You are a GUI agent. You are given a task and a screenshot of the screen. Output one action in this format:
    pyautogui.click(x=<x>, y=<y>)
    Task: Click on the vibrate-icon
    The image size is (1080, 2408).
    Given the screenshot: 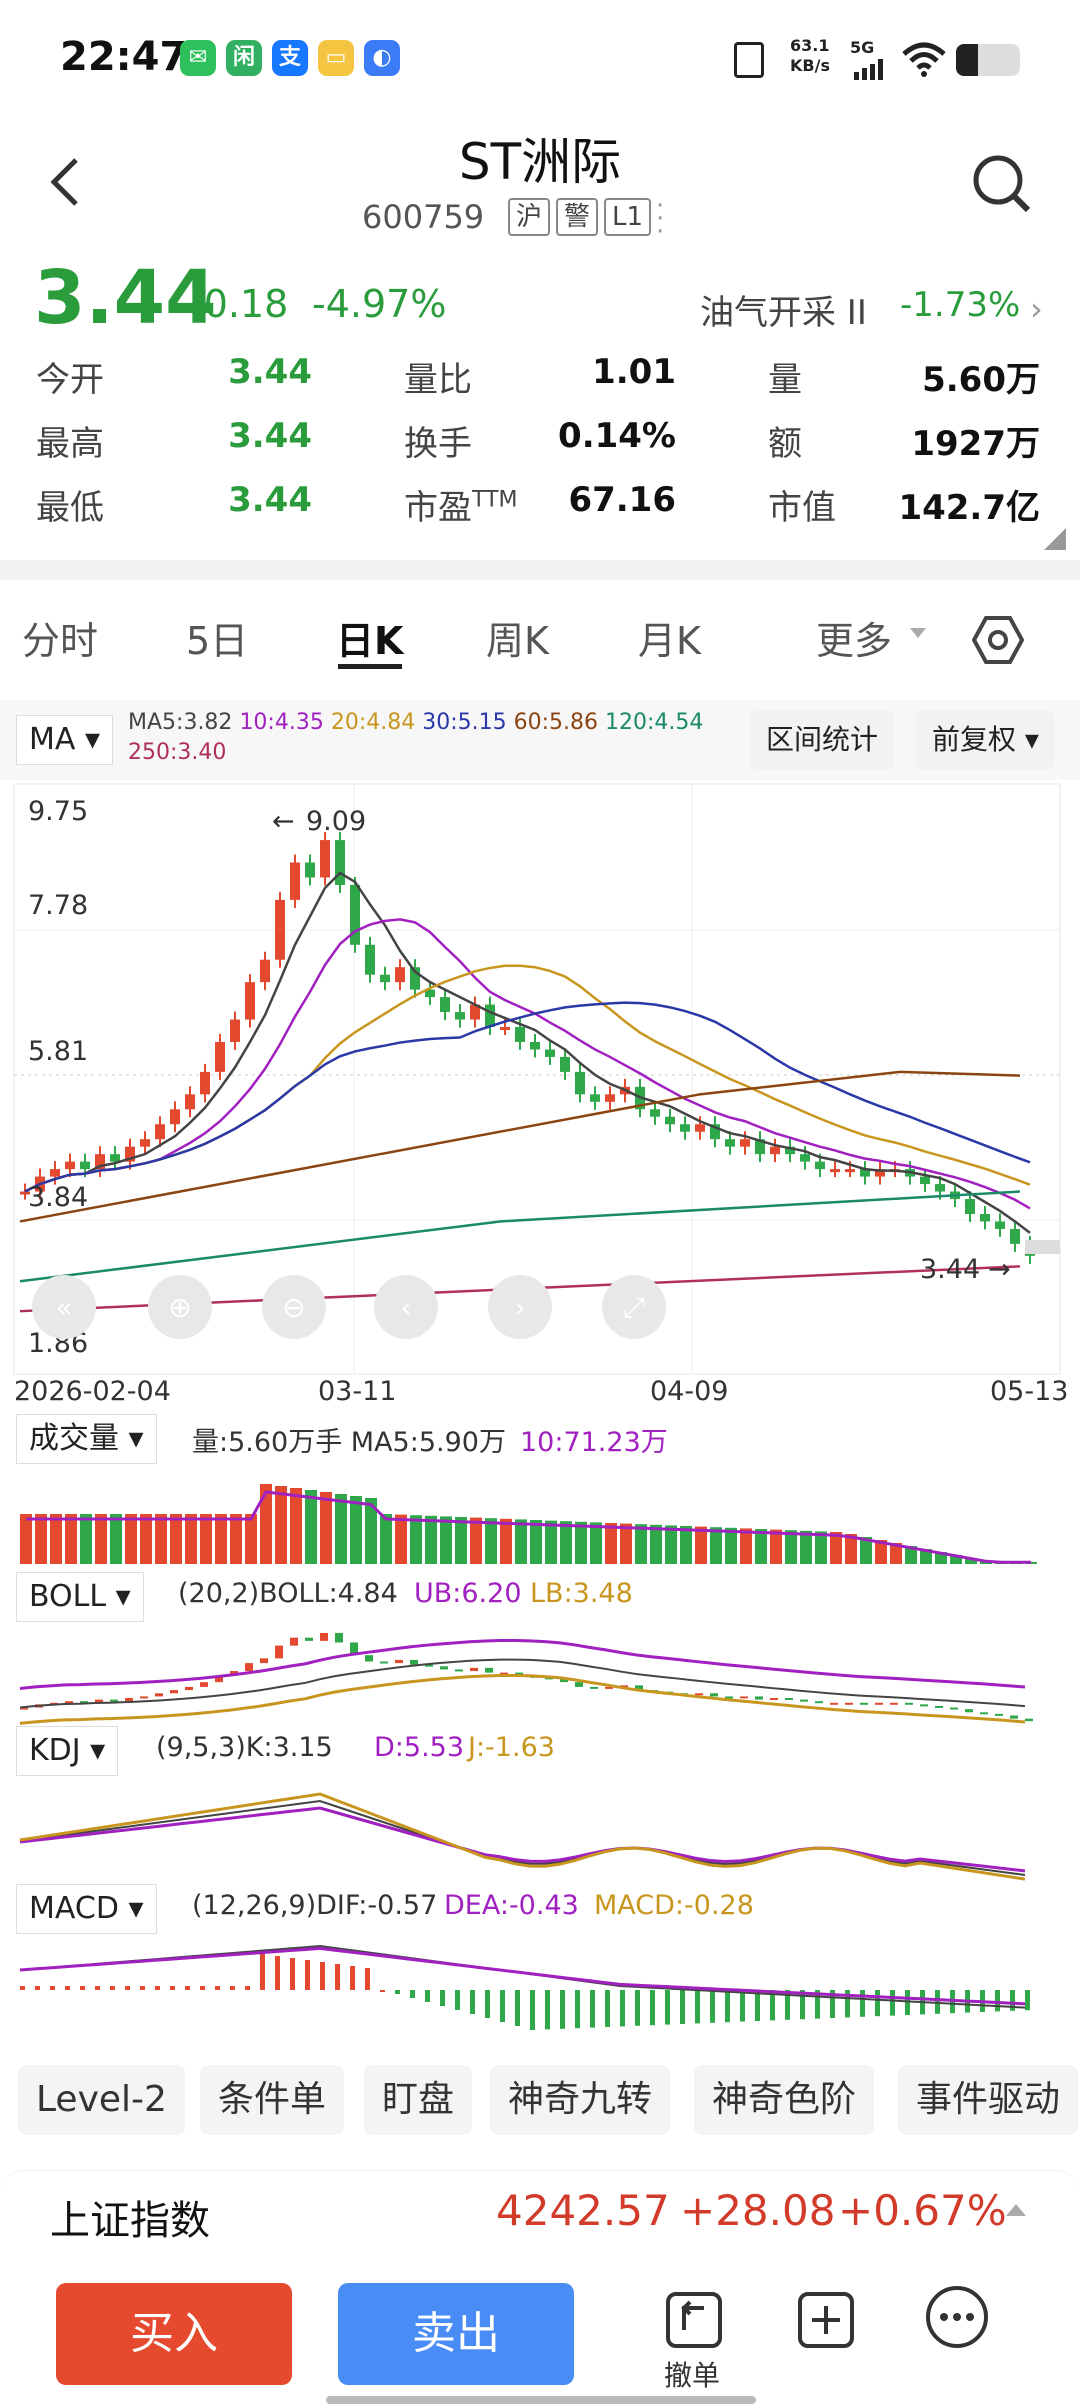 What is the action you would take?
    pyautogui.click(x=749, y=60)
    